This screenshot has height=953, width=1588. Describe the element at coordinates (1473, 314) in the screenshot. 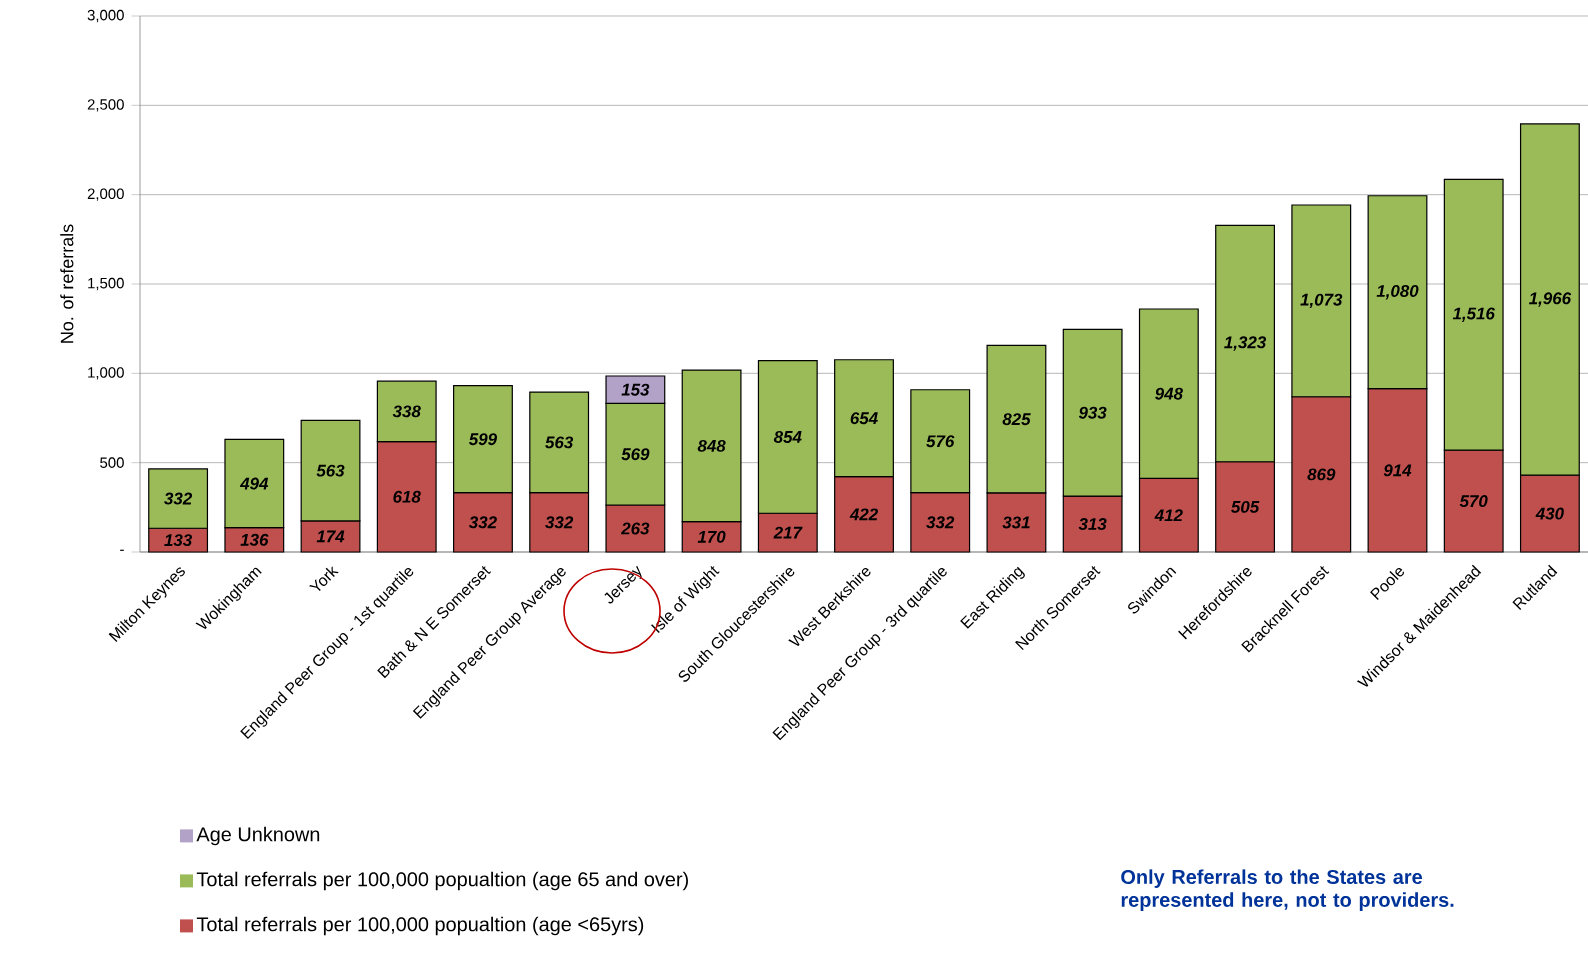

I see `data-label: 1,516` at that location.